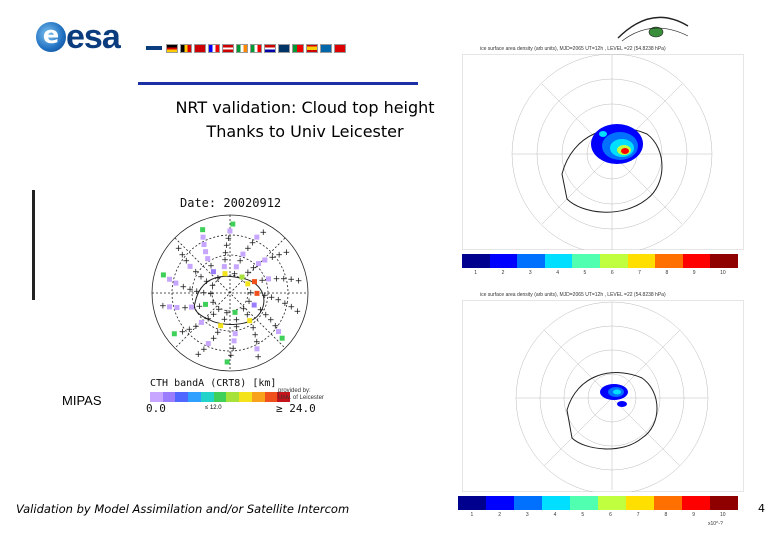 This screenshot has height=540, width=780. I want to click on esa-logo-globe, so click(51, 37).